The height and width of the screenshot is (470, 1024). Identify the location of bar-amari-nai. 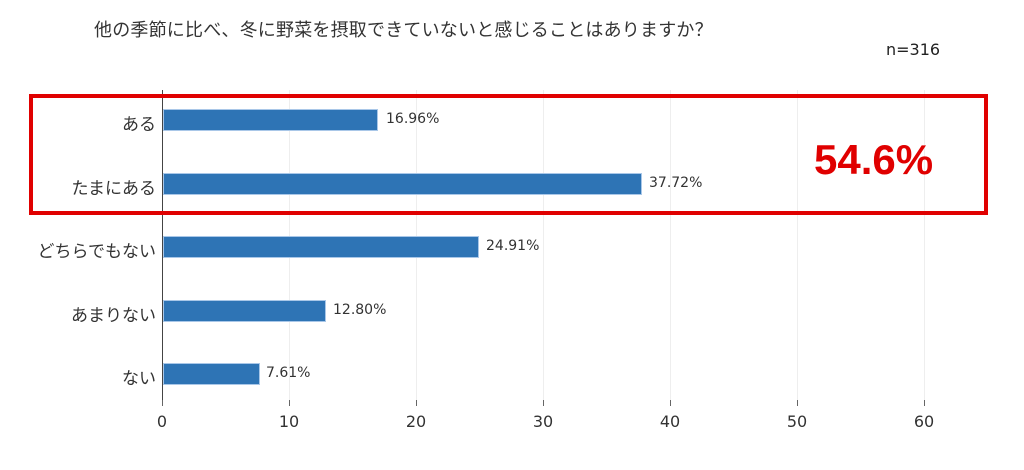
(244, 311).